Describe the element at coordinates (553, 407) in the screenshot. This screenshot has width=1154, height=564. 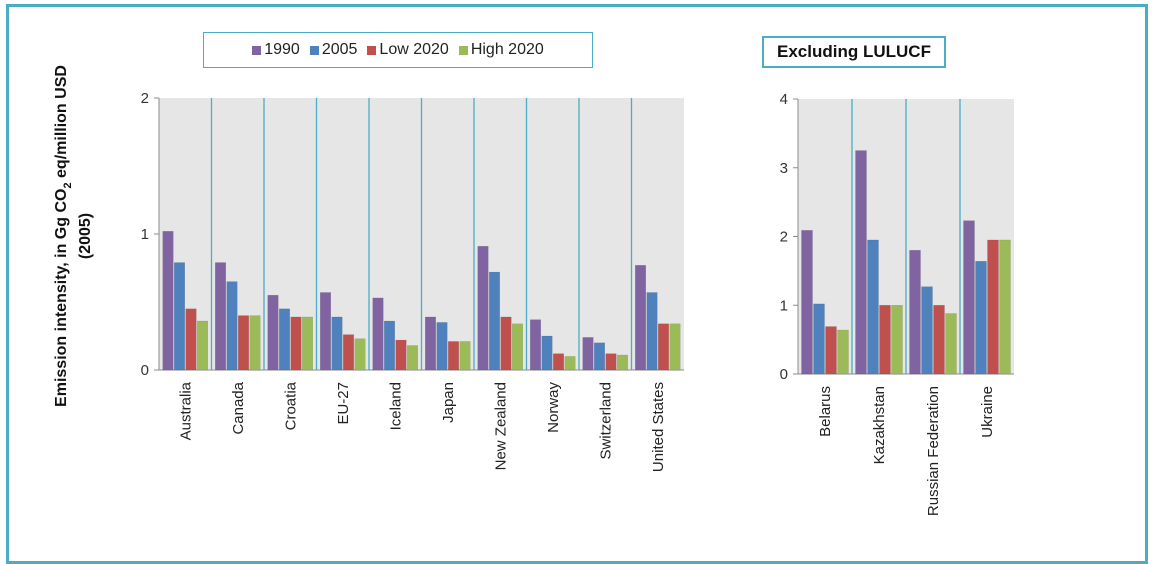
I see `x-tick-label: Norway` at that location.